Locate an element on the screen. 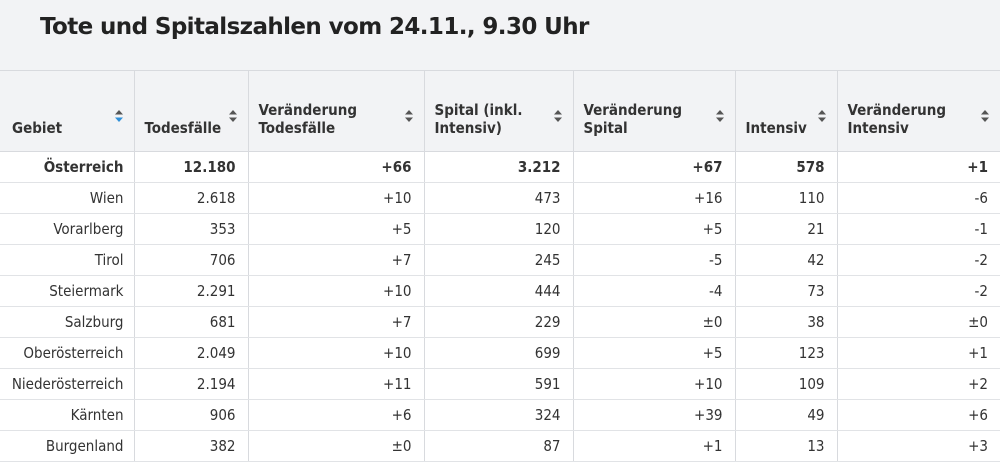  cell-veraenderung-spital: +10 is located at coordinates (653, 384).